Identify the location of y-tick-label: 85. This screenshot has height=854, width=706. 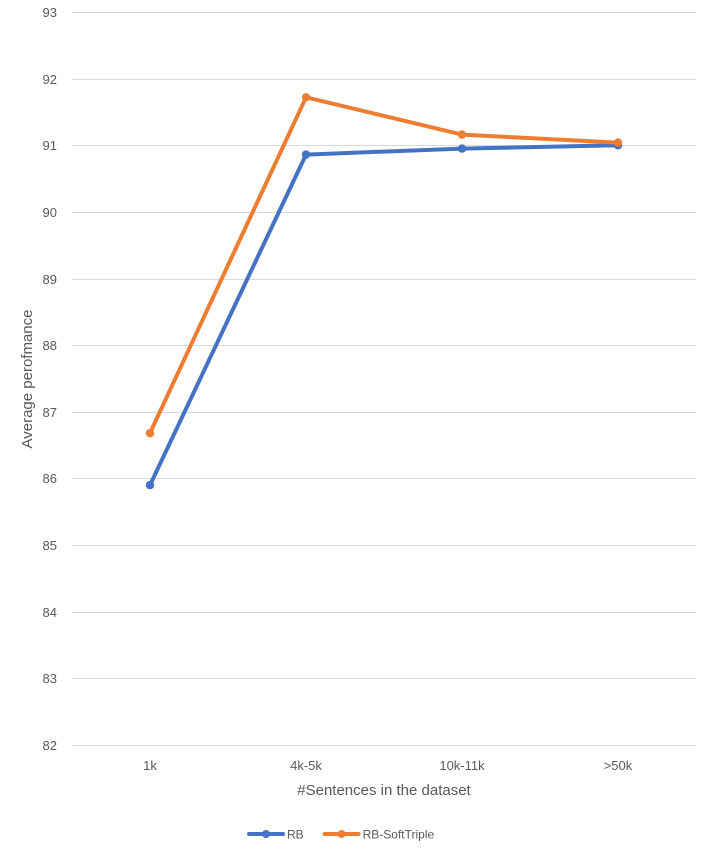
(50, 545).